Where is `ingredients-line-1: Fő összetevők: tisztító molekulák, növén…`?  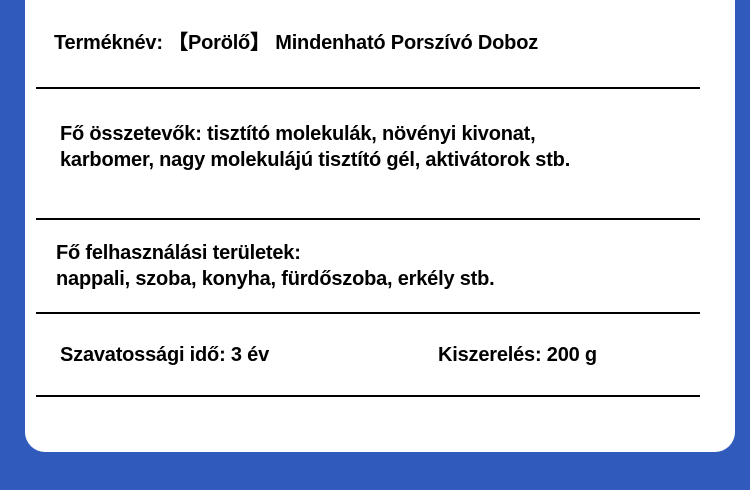 ingredients-line-1: Fő összetevők: tisztító molekulák, növén… is located at coordinates (298, 134).